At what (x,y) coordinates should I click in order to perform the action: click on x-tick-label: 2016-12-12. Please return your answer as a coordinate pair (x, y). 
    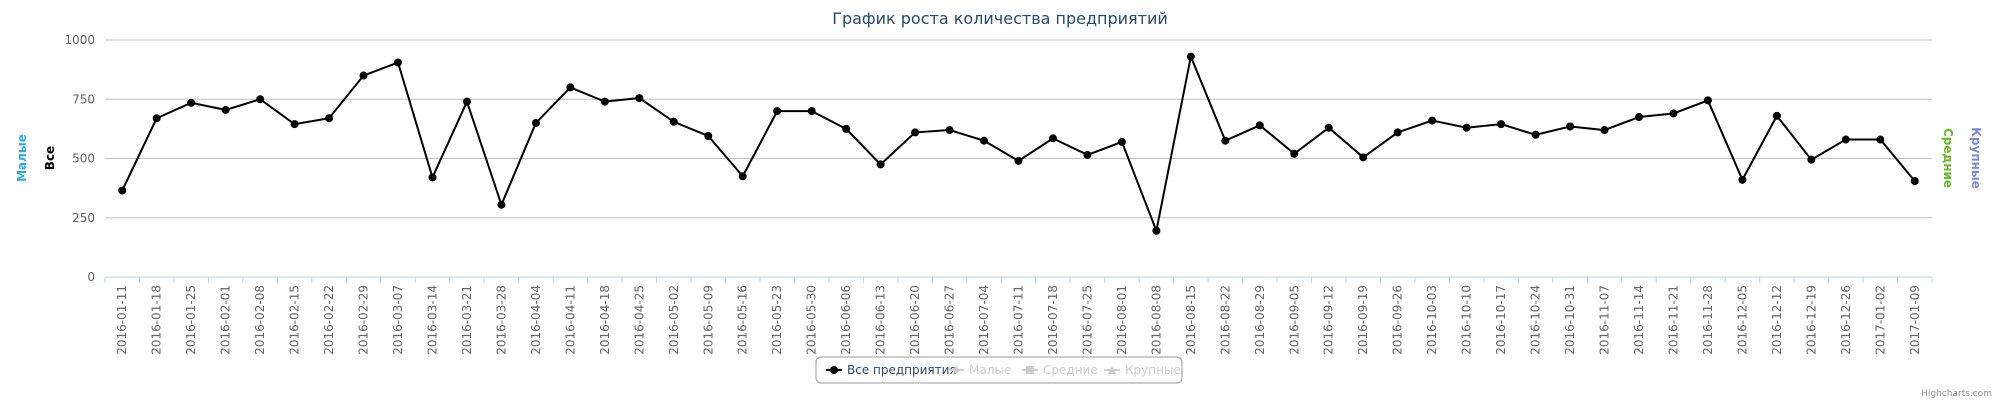
    Looking at the image, I should click on (1777, 320).